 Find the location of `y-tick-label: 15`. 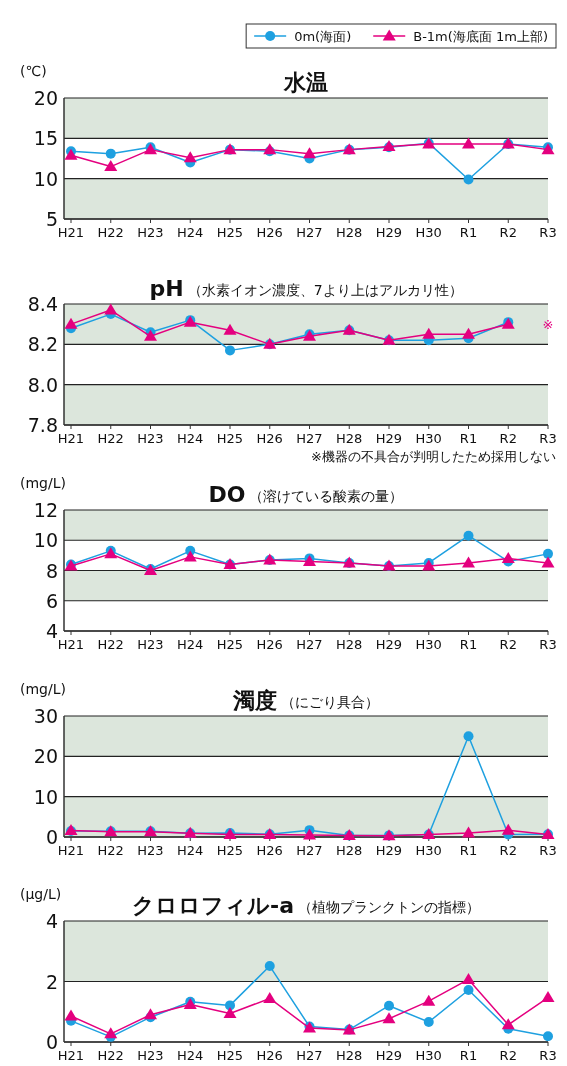

y-tick-label: 15 is located at coordinates (45, 138).